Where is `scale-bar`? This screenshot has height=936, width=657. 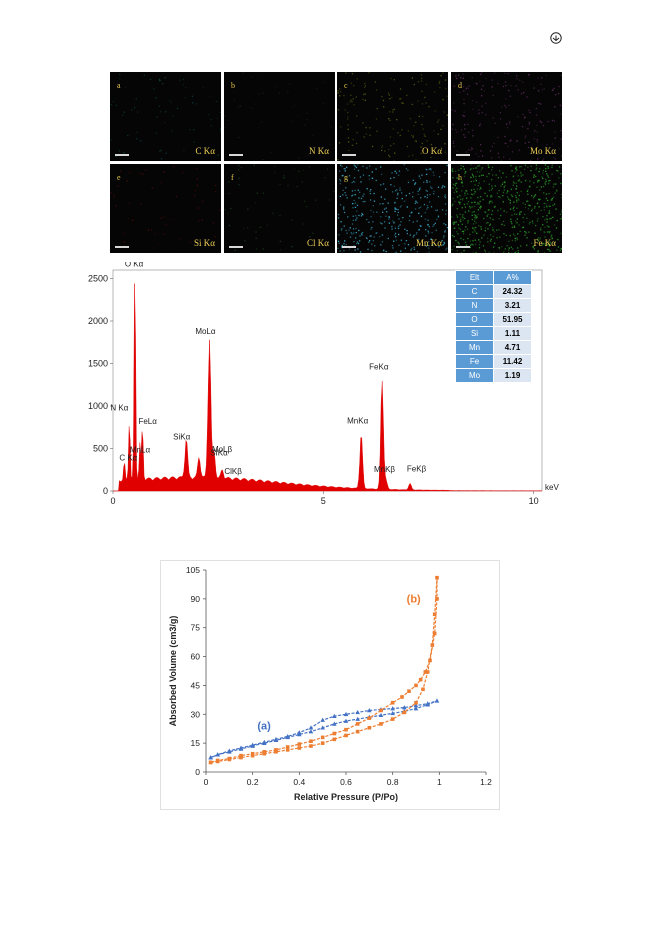 scale-bar is located at coordinates (236, 247).